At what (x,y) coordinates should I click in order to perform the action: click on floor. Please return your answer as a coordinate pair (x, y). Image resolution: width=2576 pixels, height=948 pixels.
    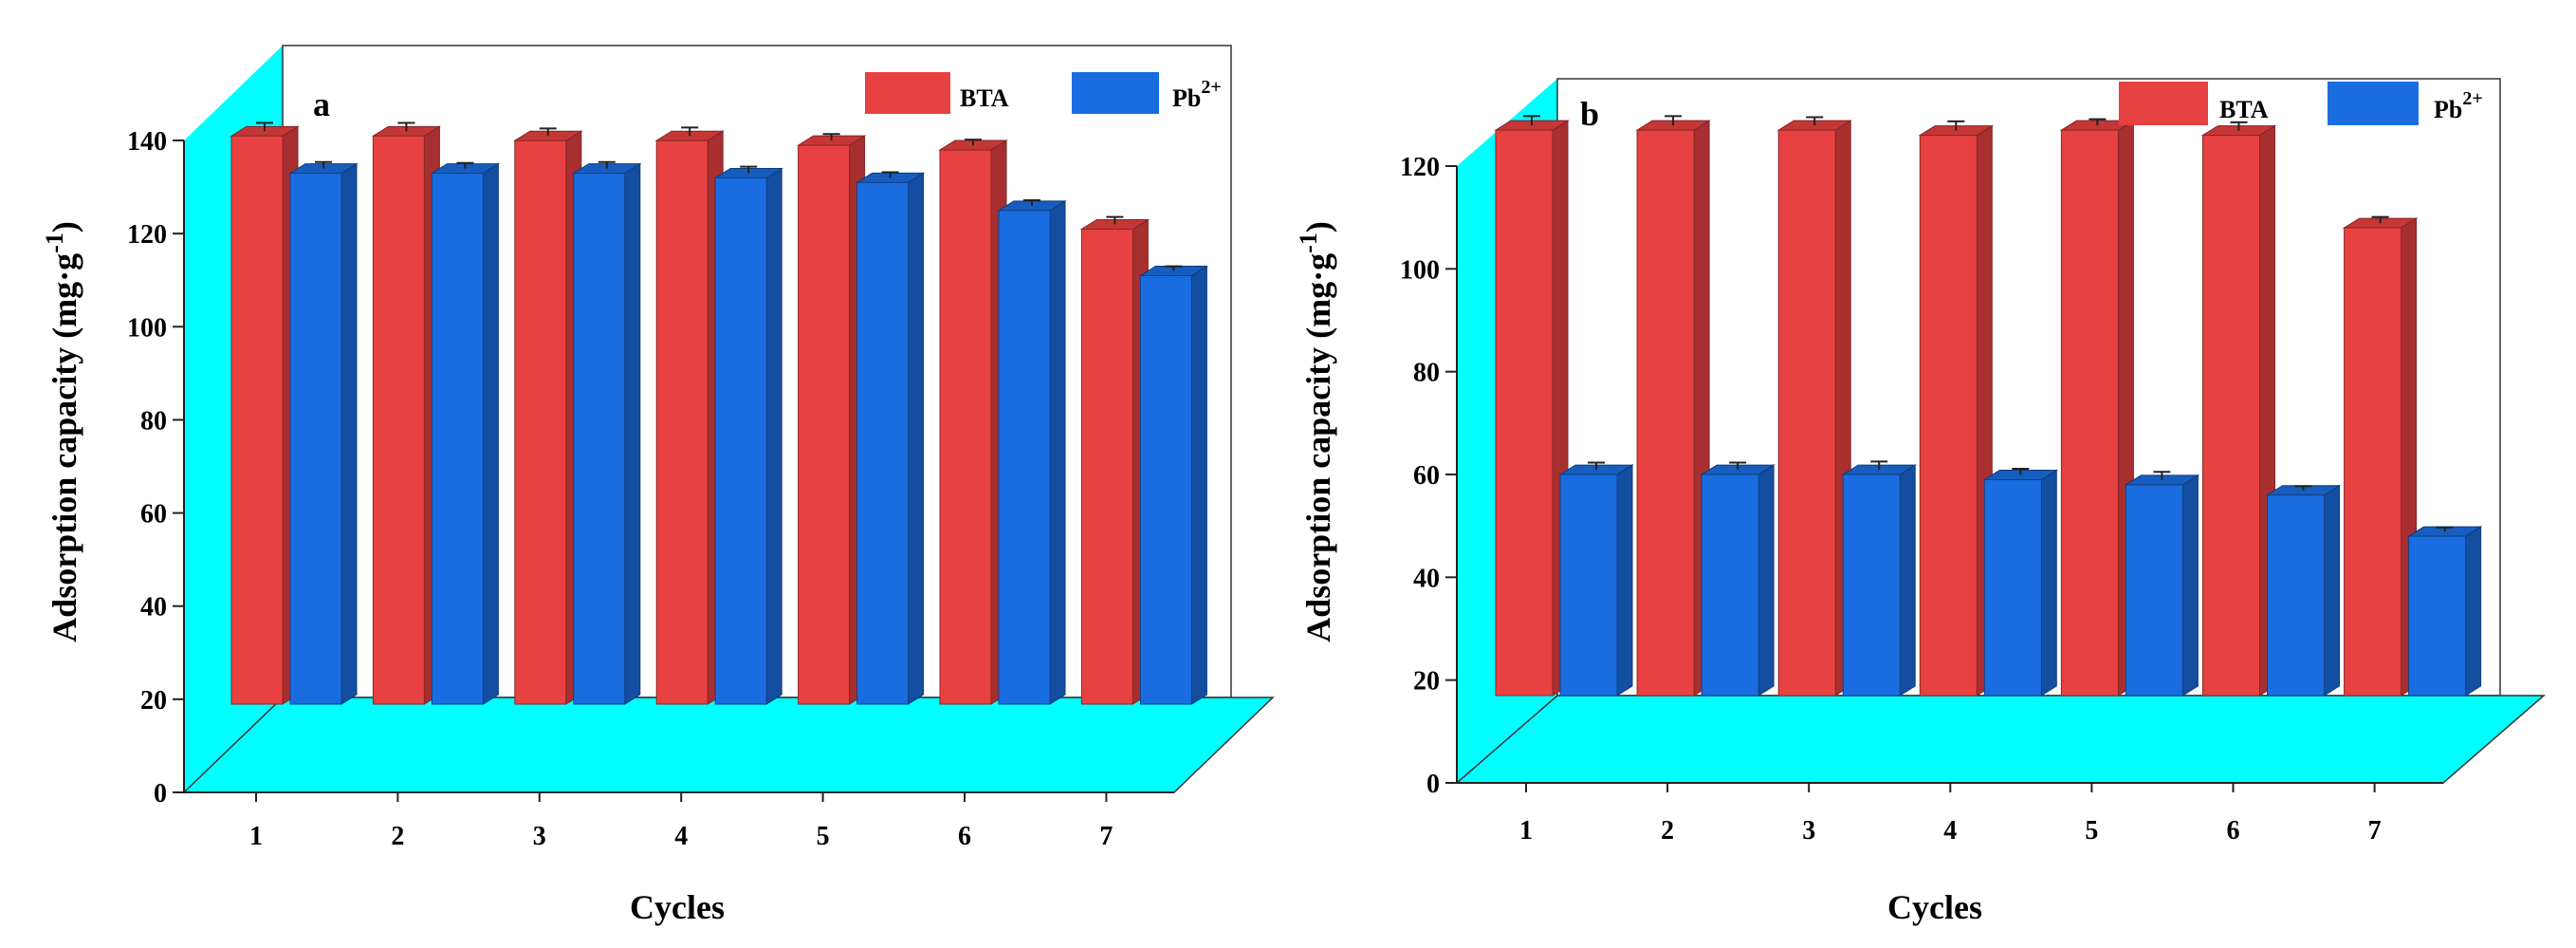
    Looking at the image, I should click on (728, 745).